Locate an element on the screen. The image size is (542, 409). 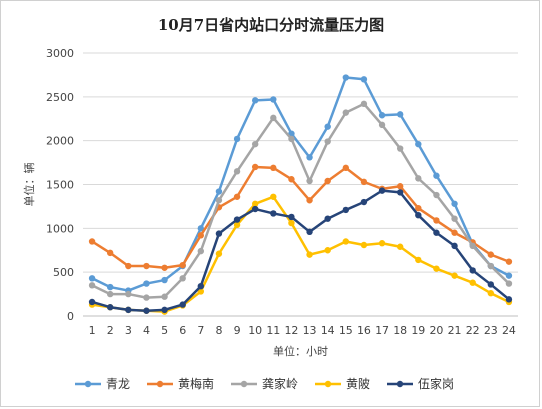
x-tick-label: 12 is located at coordinates (291, 330).